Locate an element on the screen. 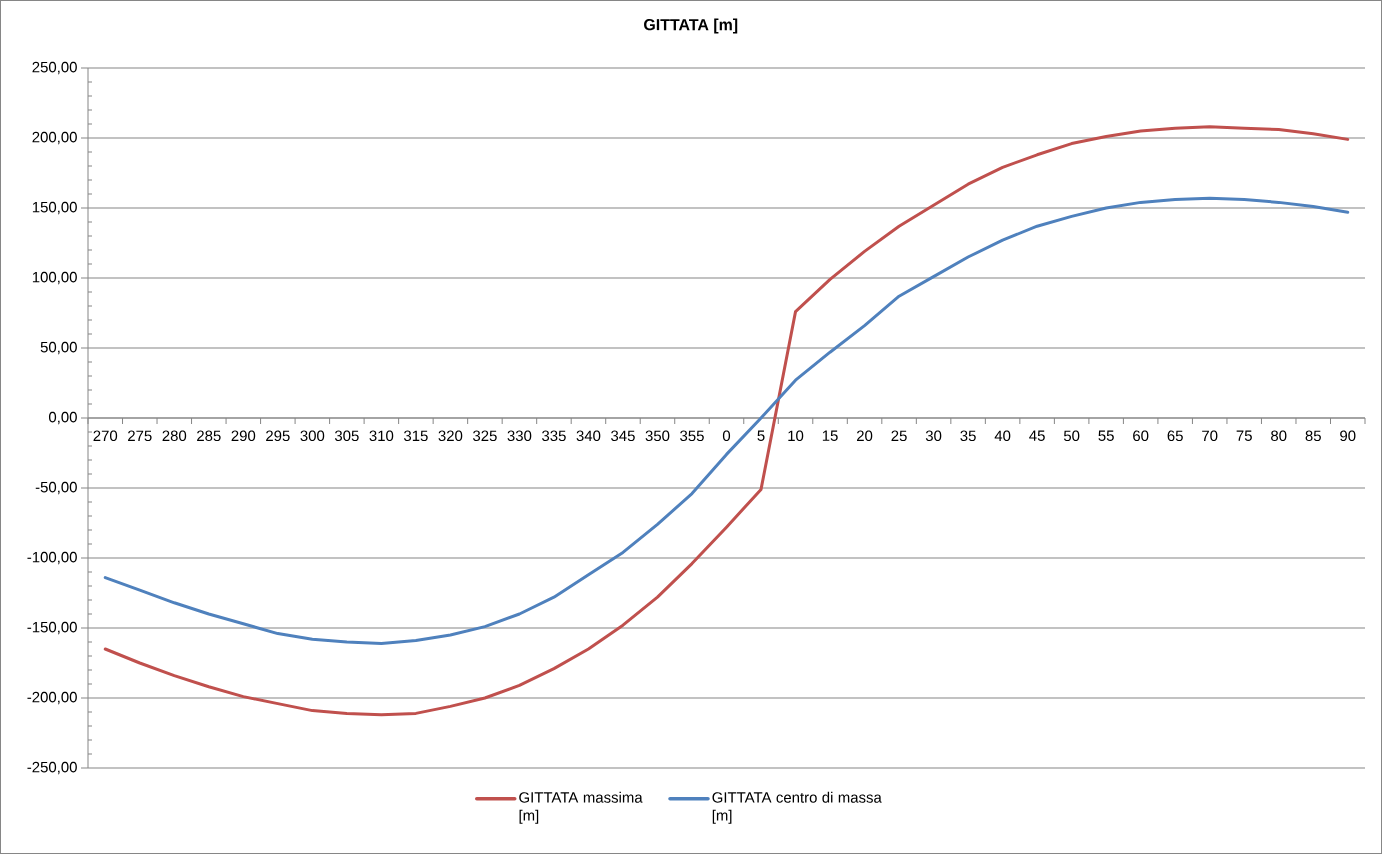 Image resolution: width=1382 pixels, height=854 pixels. y-tick-label: 150,00 is located at coordinates (54, 208).